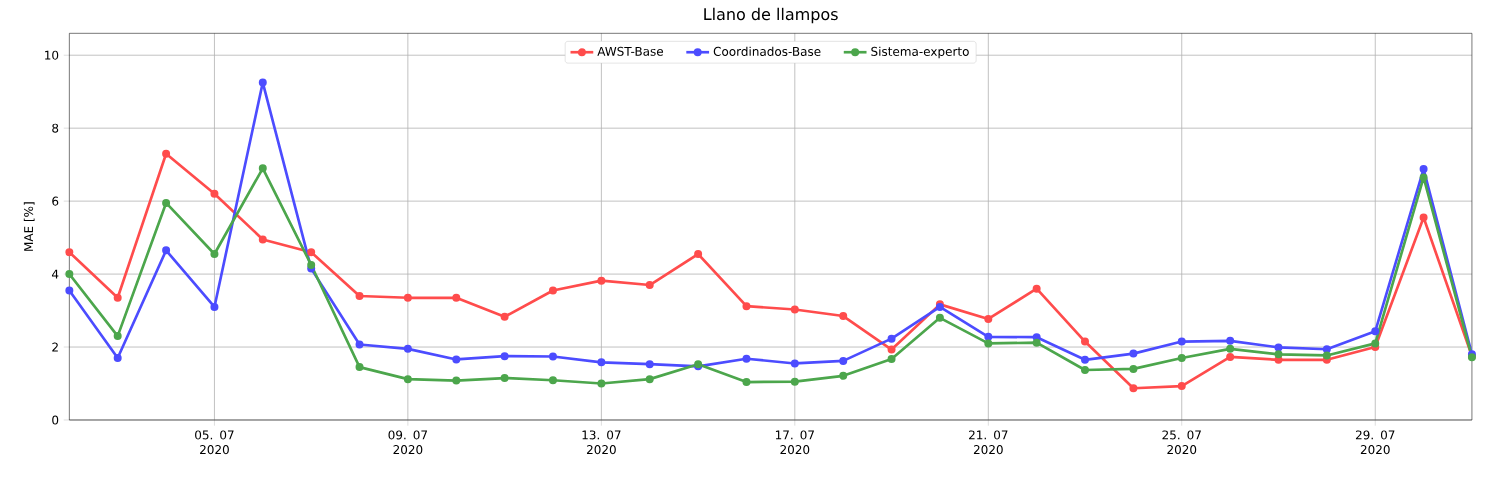 This screenshot has height=479, width=1488. What do you see at coordinates (1181, 442) in the screenshot?
I see `x-tick-label: 25. 07 2020` at bounding box center [1181, 442].